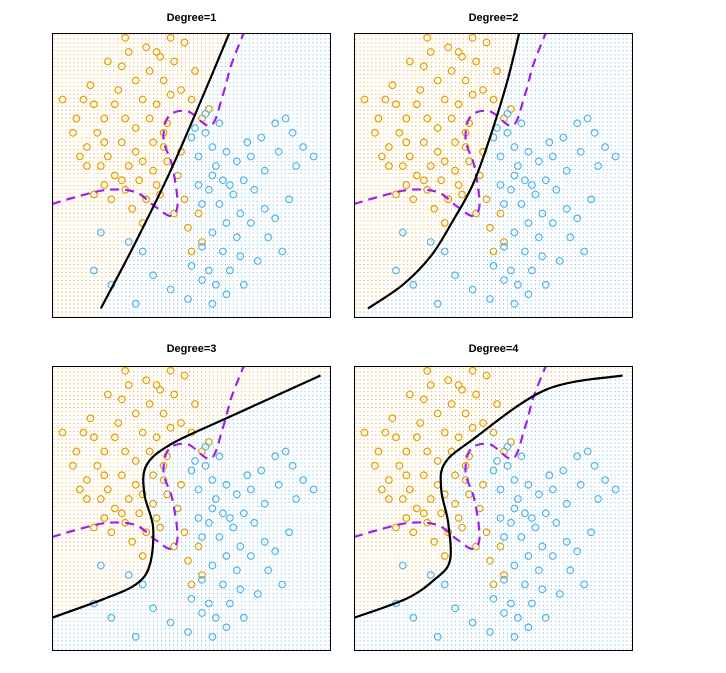 This screenshot has width=726, height=673. What do you see at coordinates (165, 171) in the screenshot?
I see `fitted-decision-boundary` at bounding box center [165, 171].